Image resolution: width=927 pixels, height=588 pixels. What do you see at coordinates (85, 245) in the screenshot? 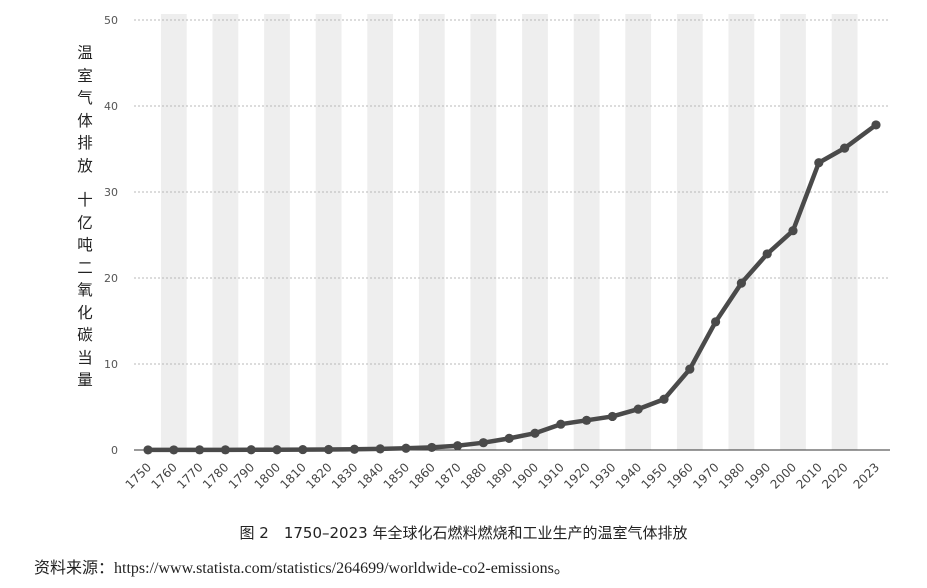
I see `y-axis-label-char: 吨` at bounding box center [85, 245].